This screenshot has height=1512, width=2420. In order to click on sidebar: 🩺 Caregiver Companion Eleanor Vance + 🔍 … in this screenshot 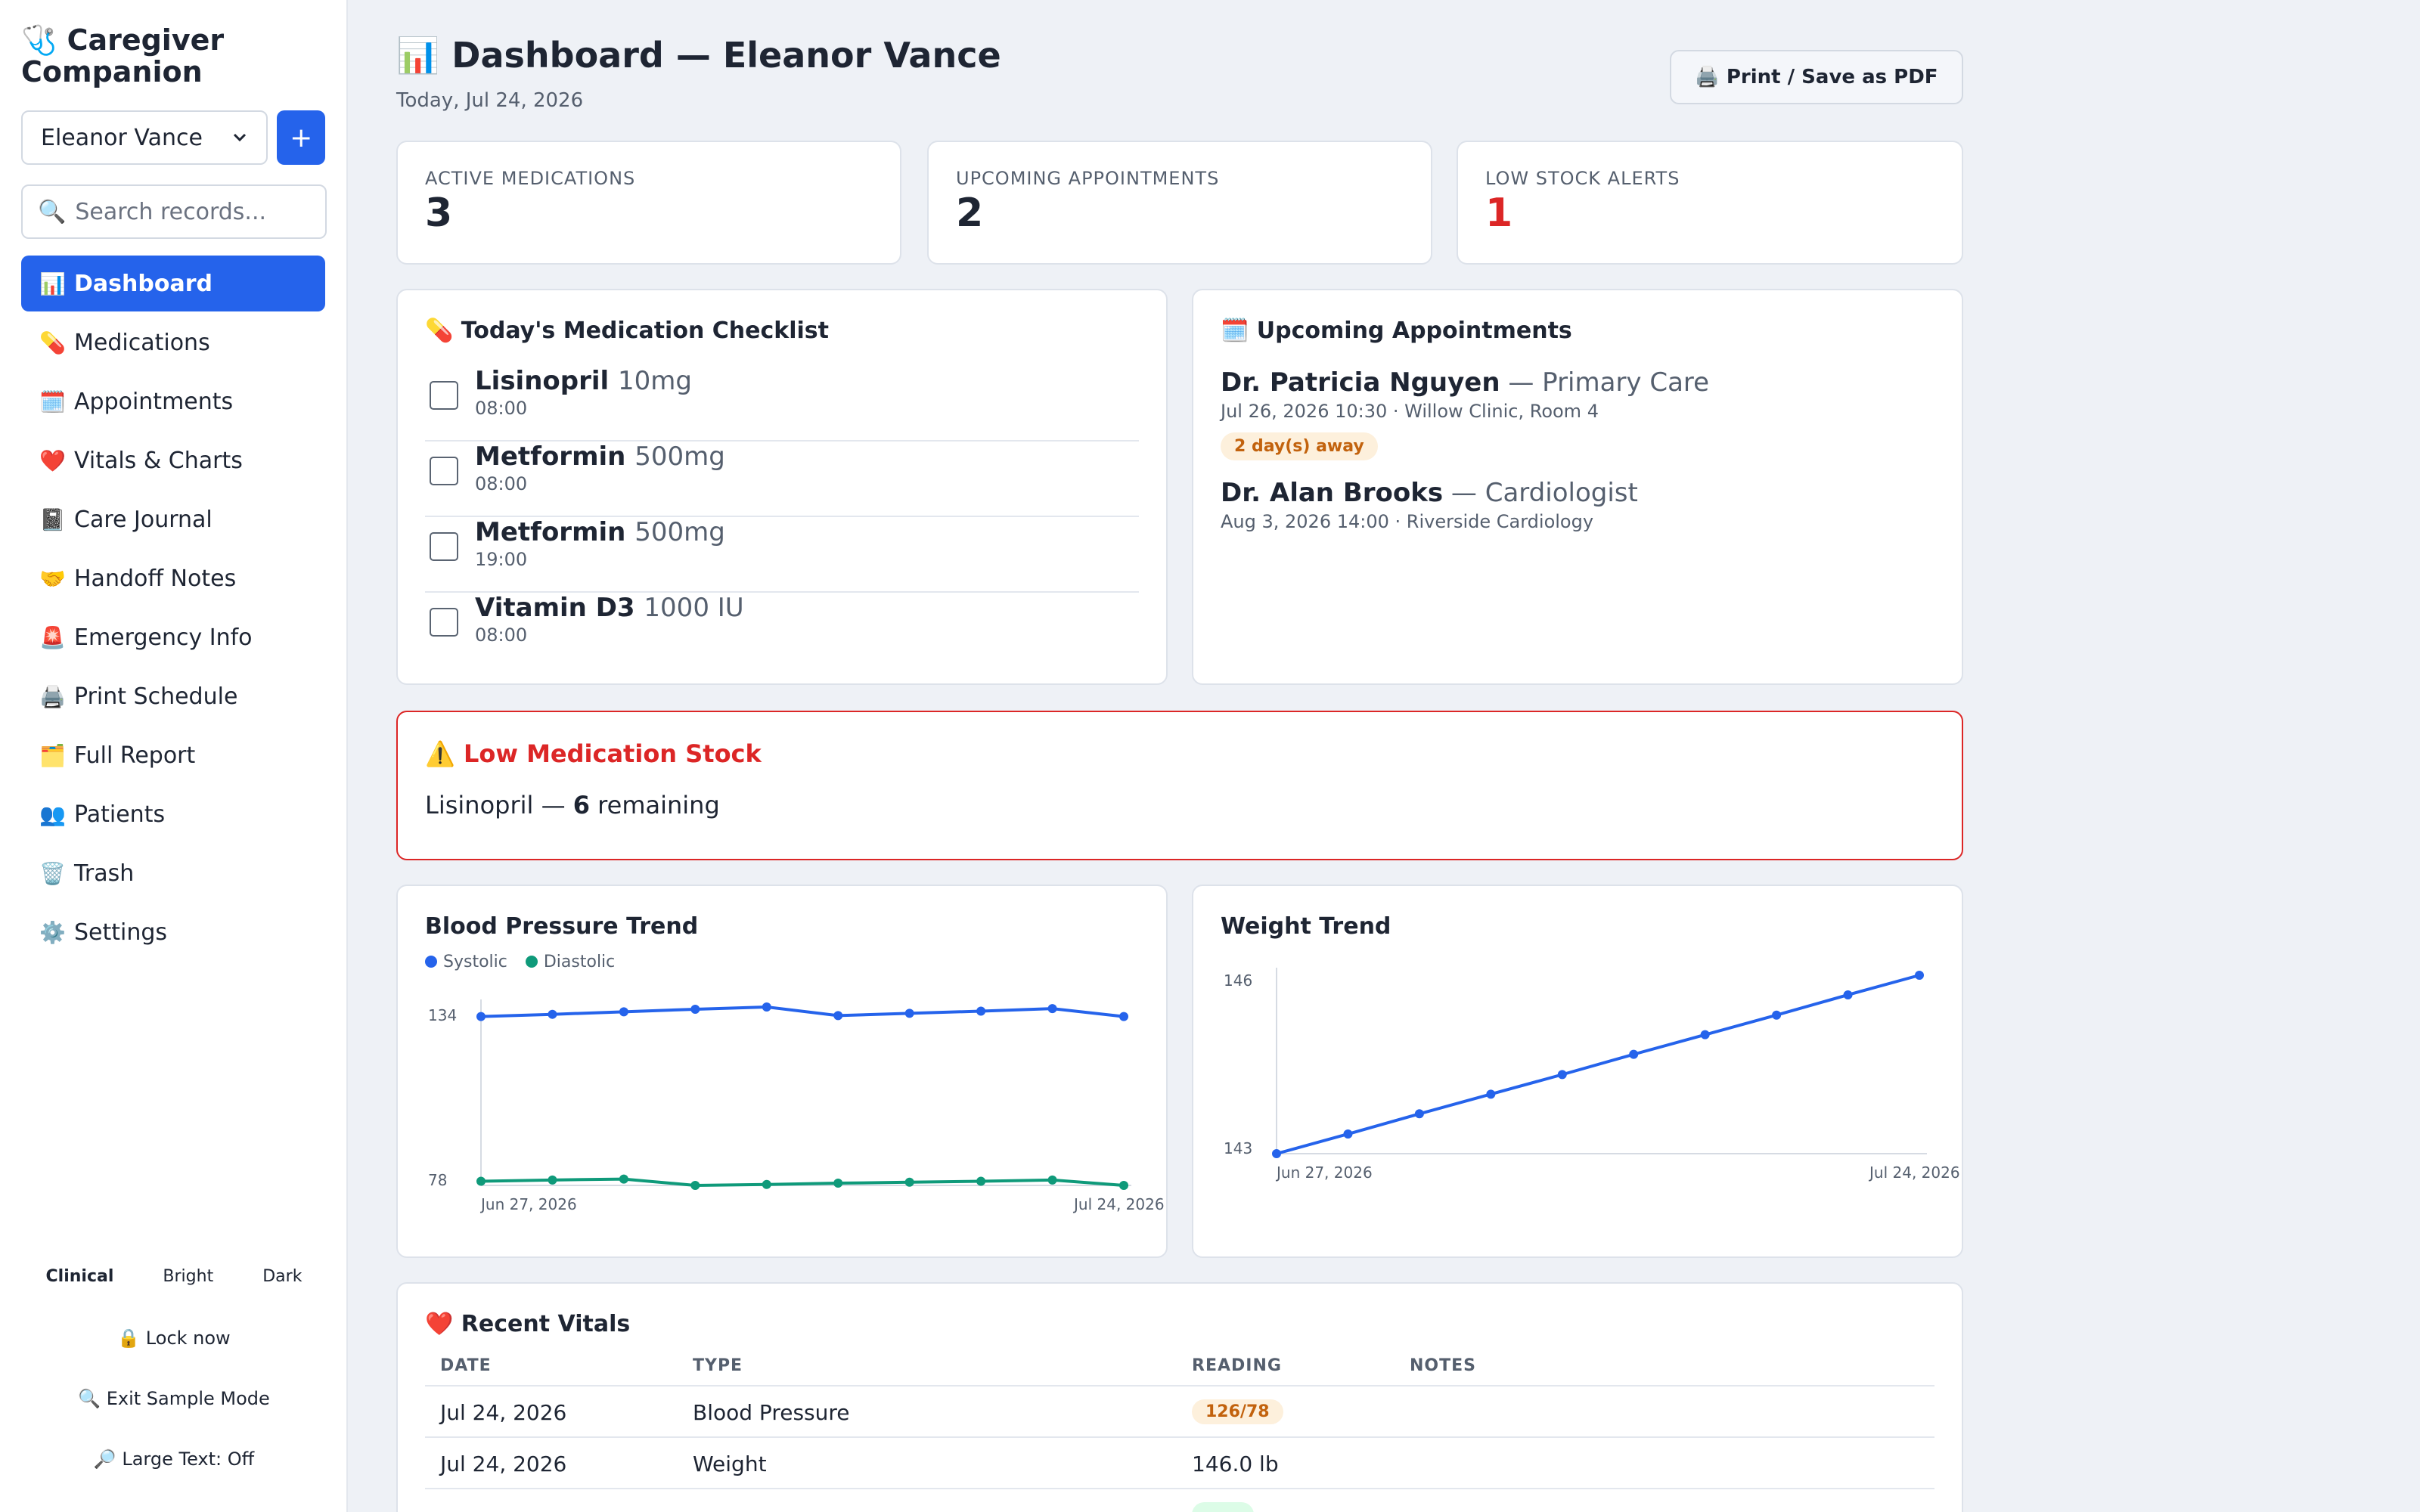, I will do `click(174, 756)`.